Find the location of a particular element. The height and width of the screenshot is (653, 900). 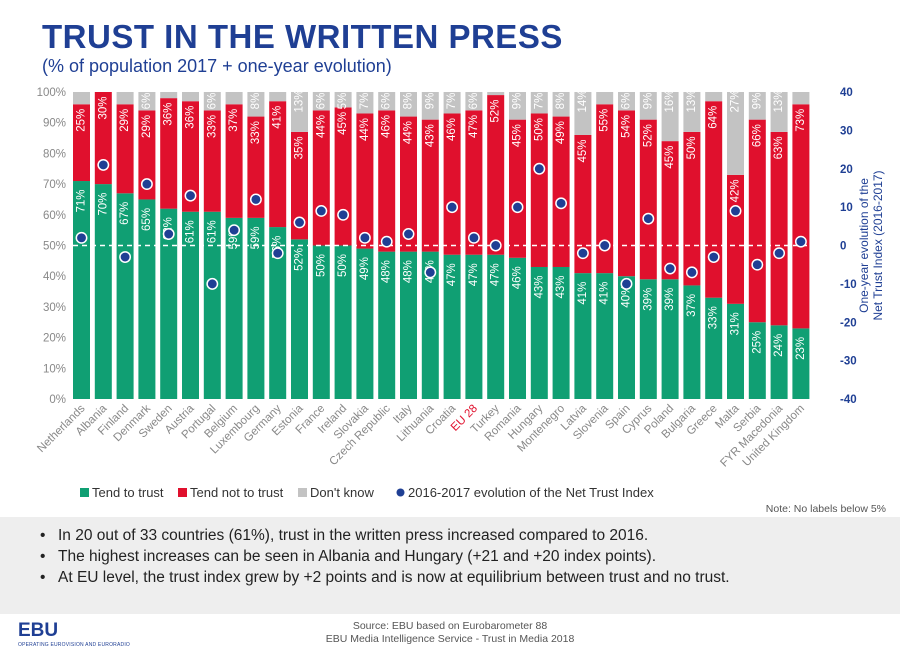

y-right-tick-label: -20 is located at coordinates (848, 323).